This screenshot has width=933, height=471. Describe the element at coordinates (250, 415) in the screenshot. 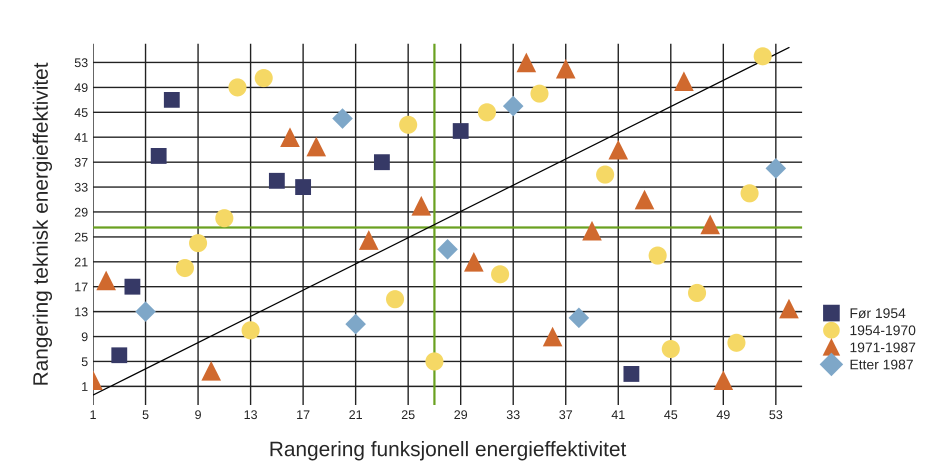

I see `x-tick-label: 13` at that location.